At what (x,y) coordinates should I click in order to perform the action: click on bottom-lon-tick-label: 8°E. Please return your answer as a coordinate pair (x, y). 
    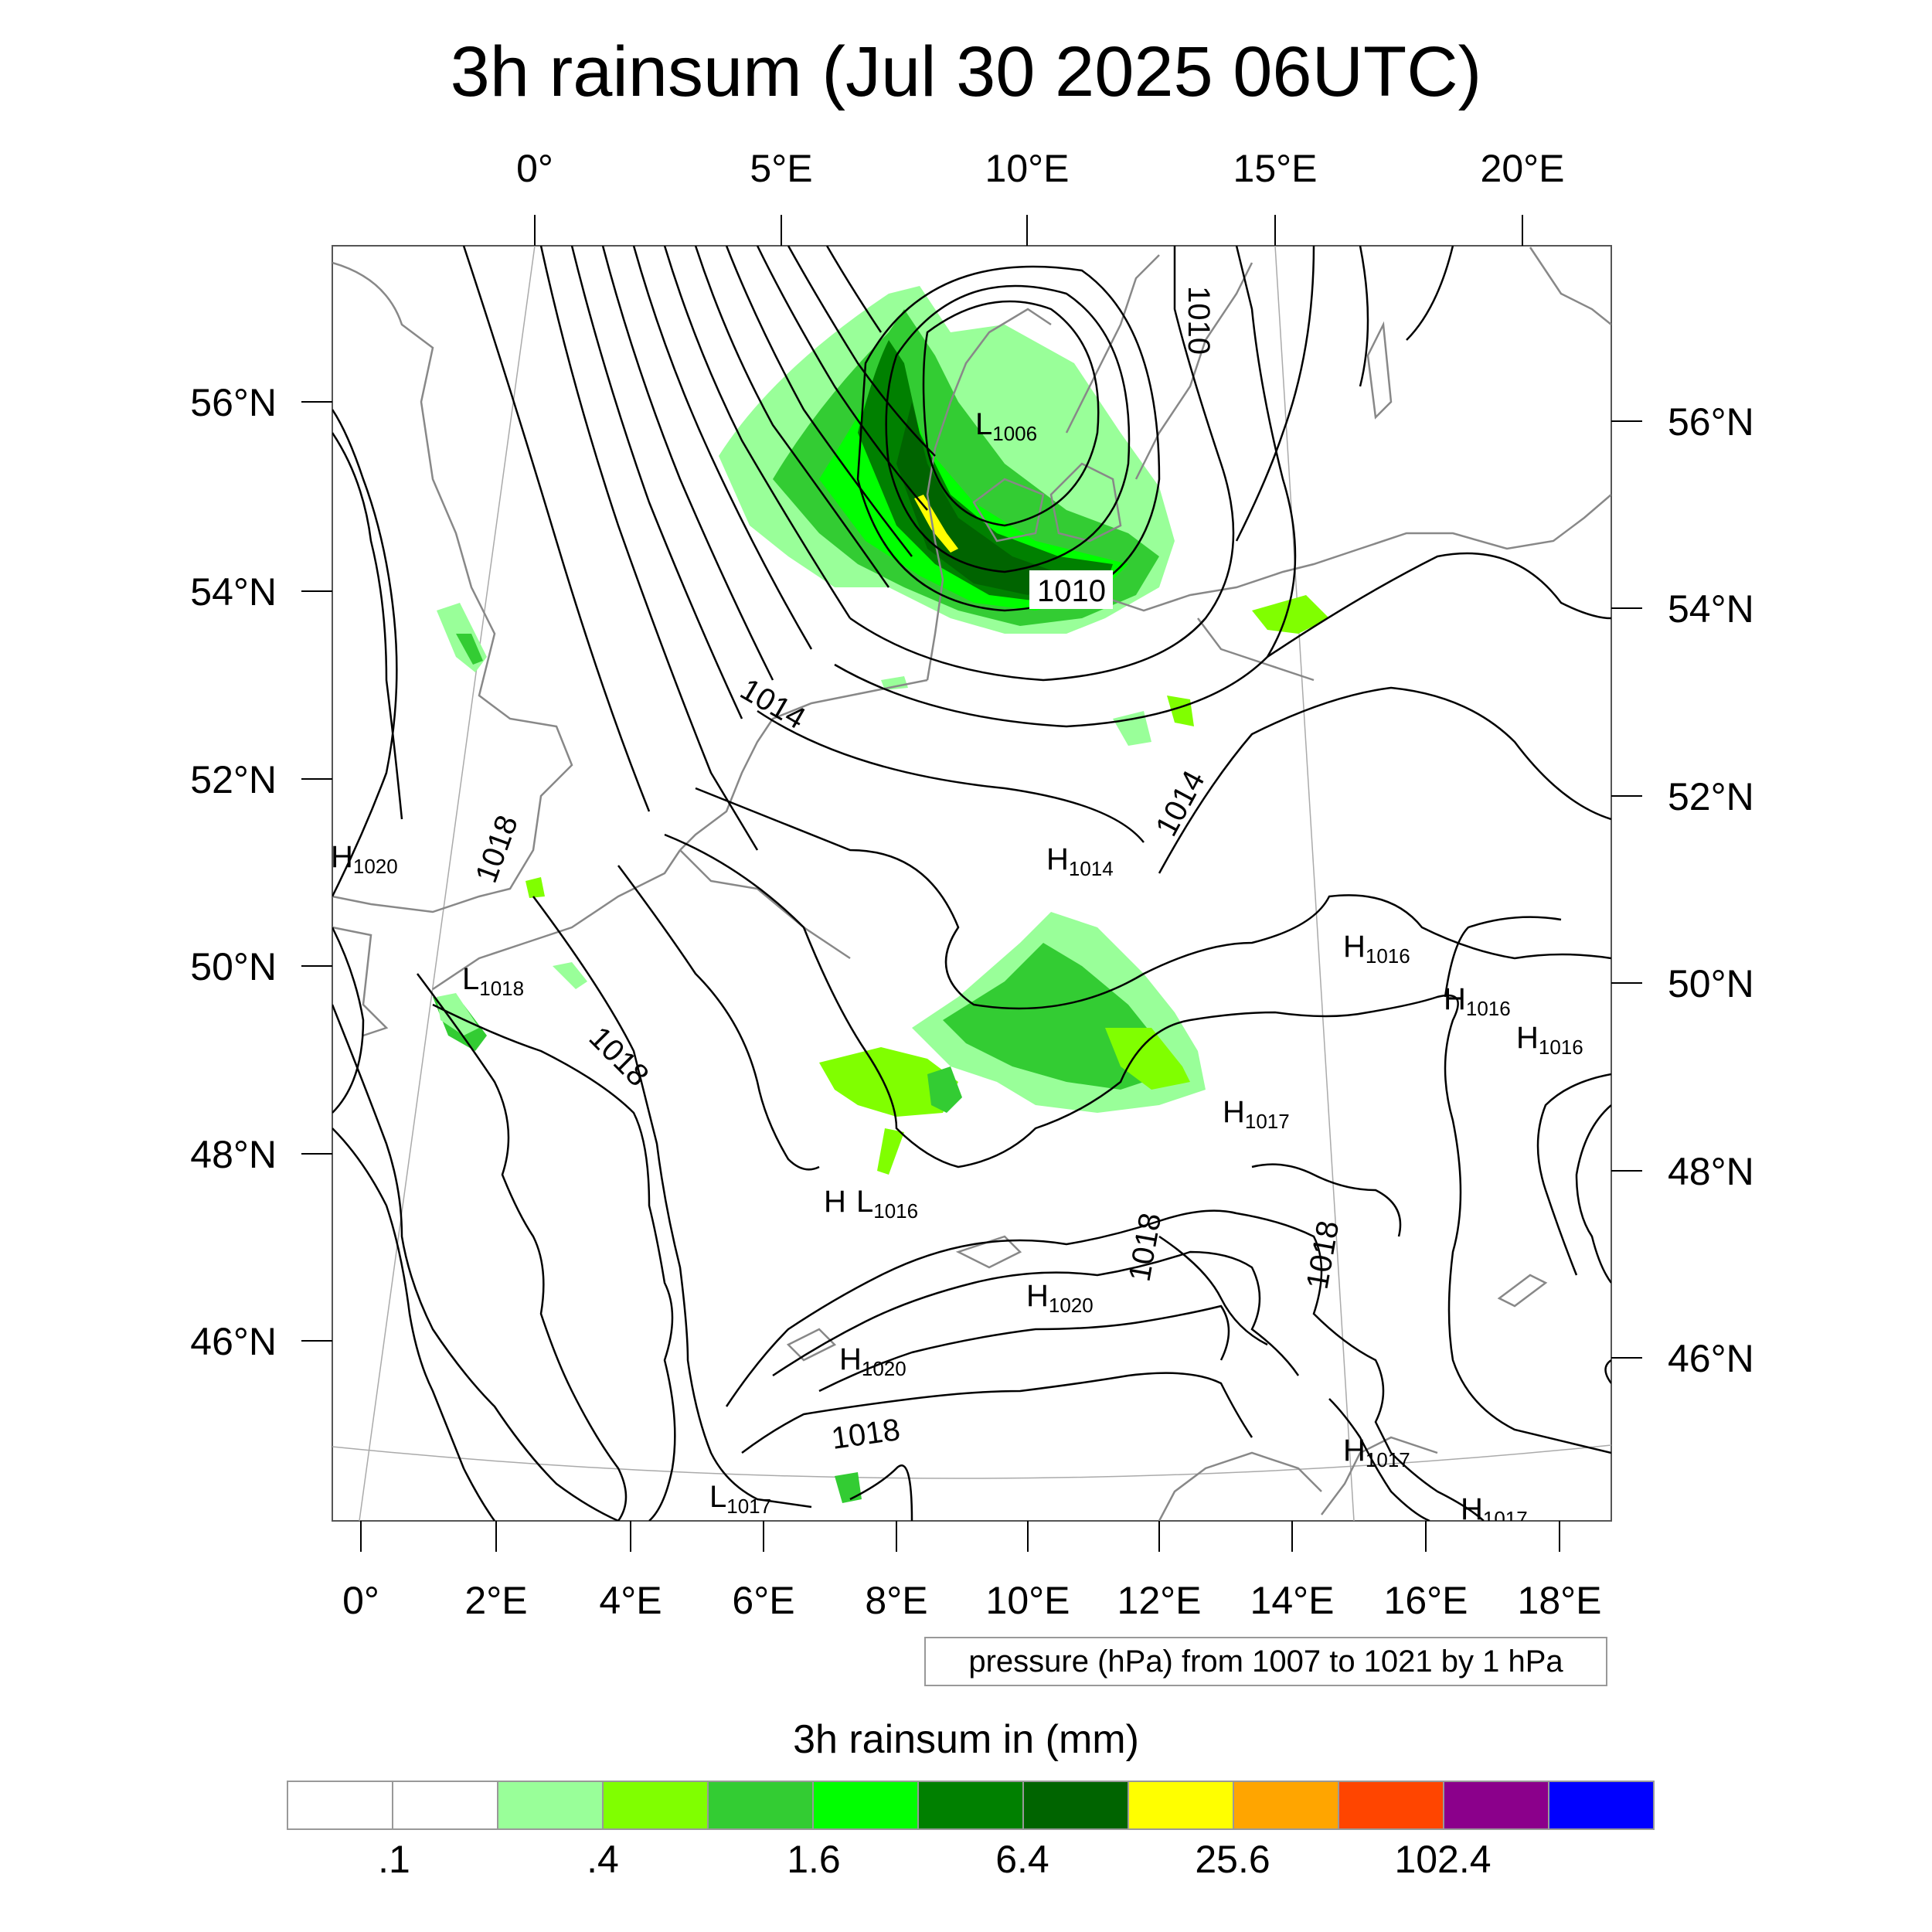
    Looking at the image, I should click on (896, 1600).